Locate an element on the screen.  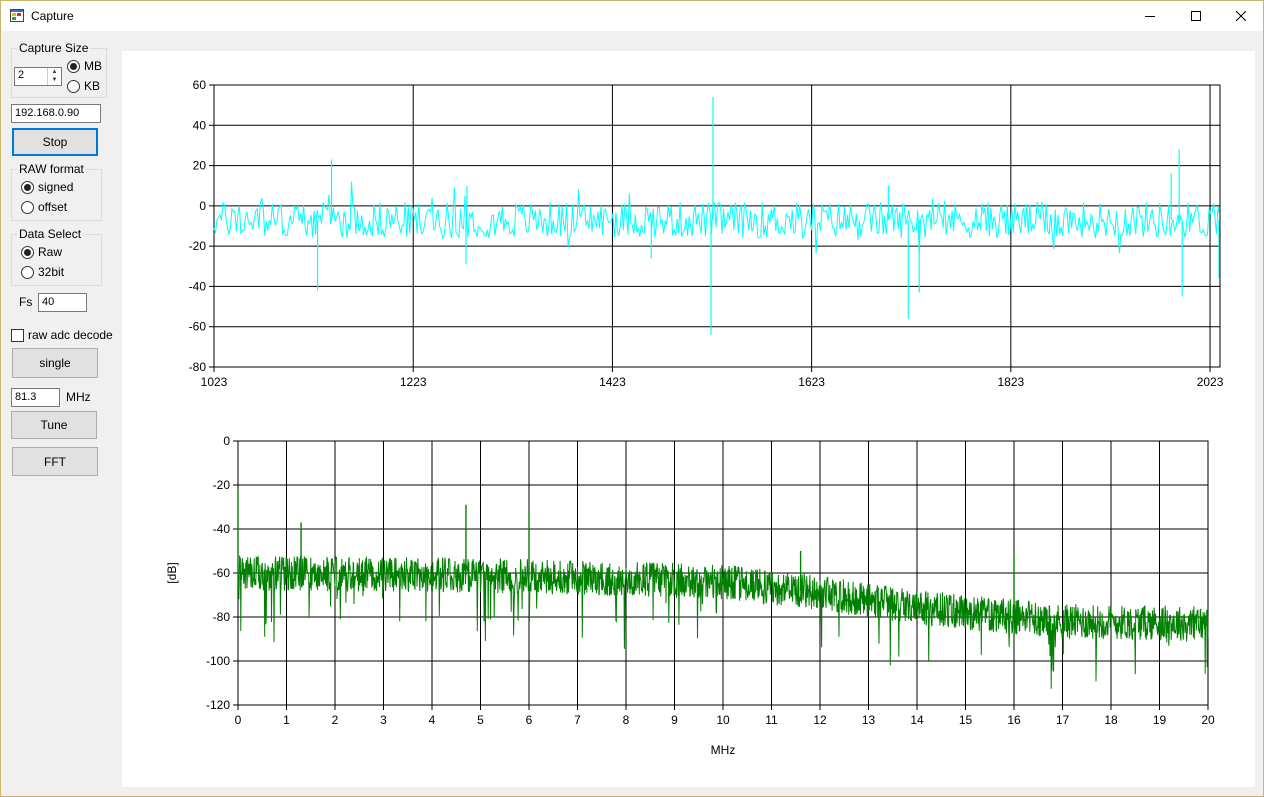
fs-label: Fs is located at coordinates (26, 302).